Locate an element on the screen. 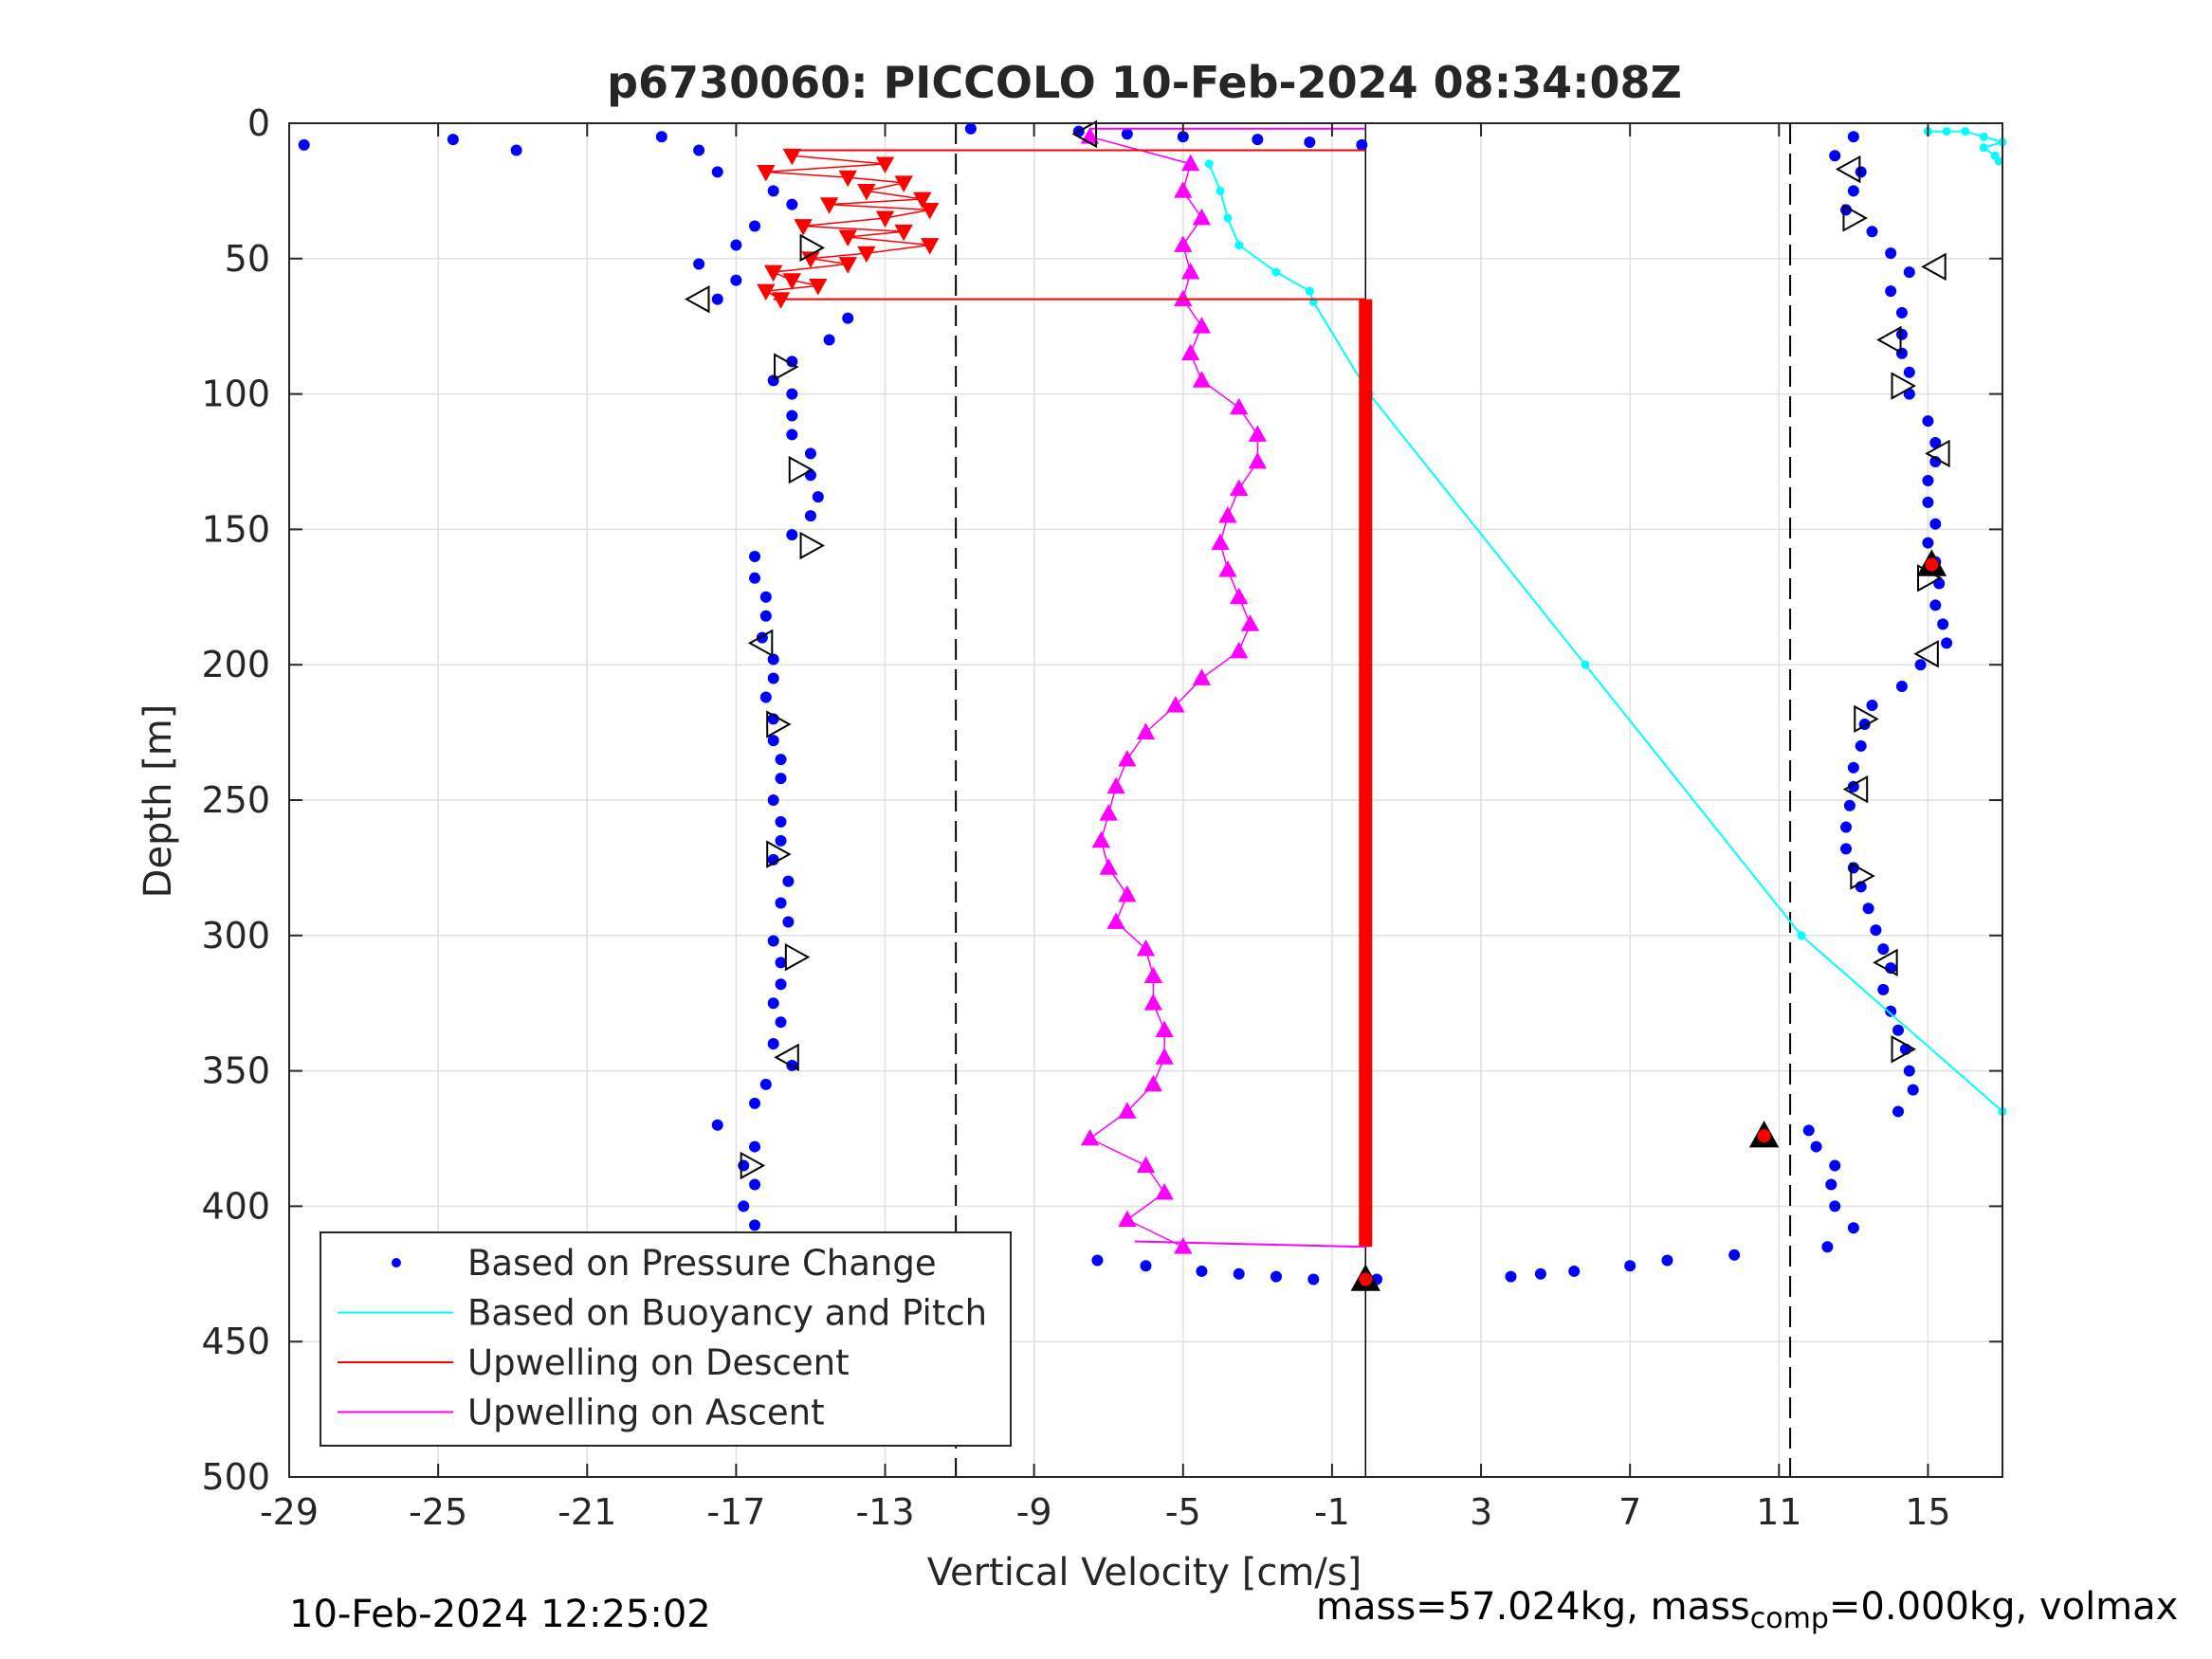  legend-label: Upwelling on Ascent is located at coordinates (646, 1413).